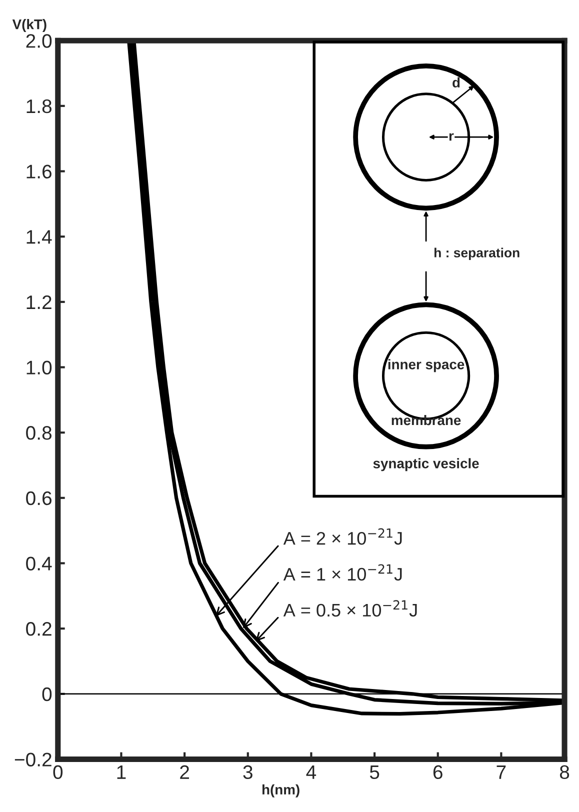  Describe the element at coordinates (39, 367) in the screenshot. I see `y-tick-label: 1.0` at that location.